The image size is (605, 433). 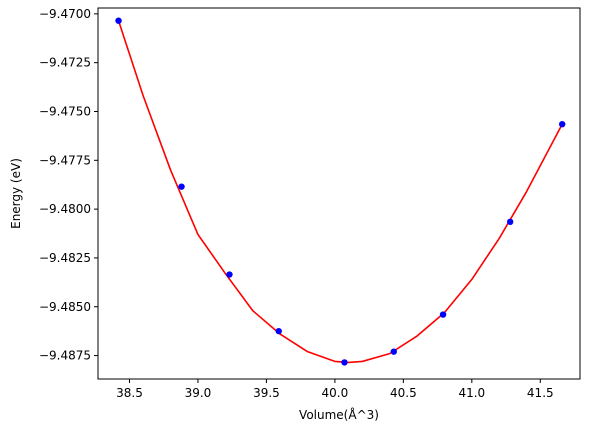 What do you see at coordinates (65, 209) in the screenshot?
I see `y-tick-label: −9.4800` at bounding box center [65, 209].